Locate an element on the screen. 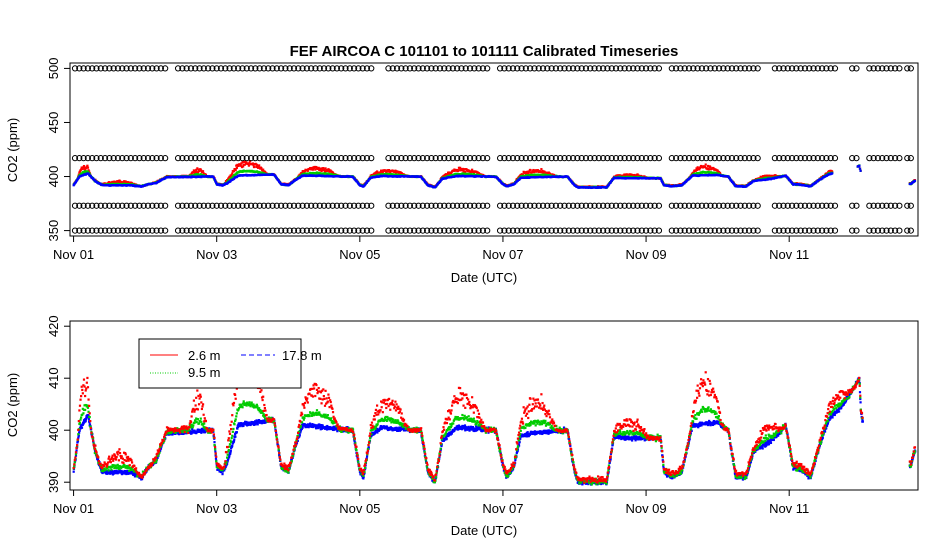 This screenshot has height=545, width=936. x-tick-label: Nov 09 is located at coordinates (645, 254).